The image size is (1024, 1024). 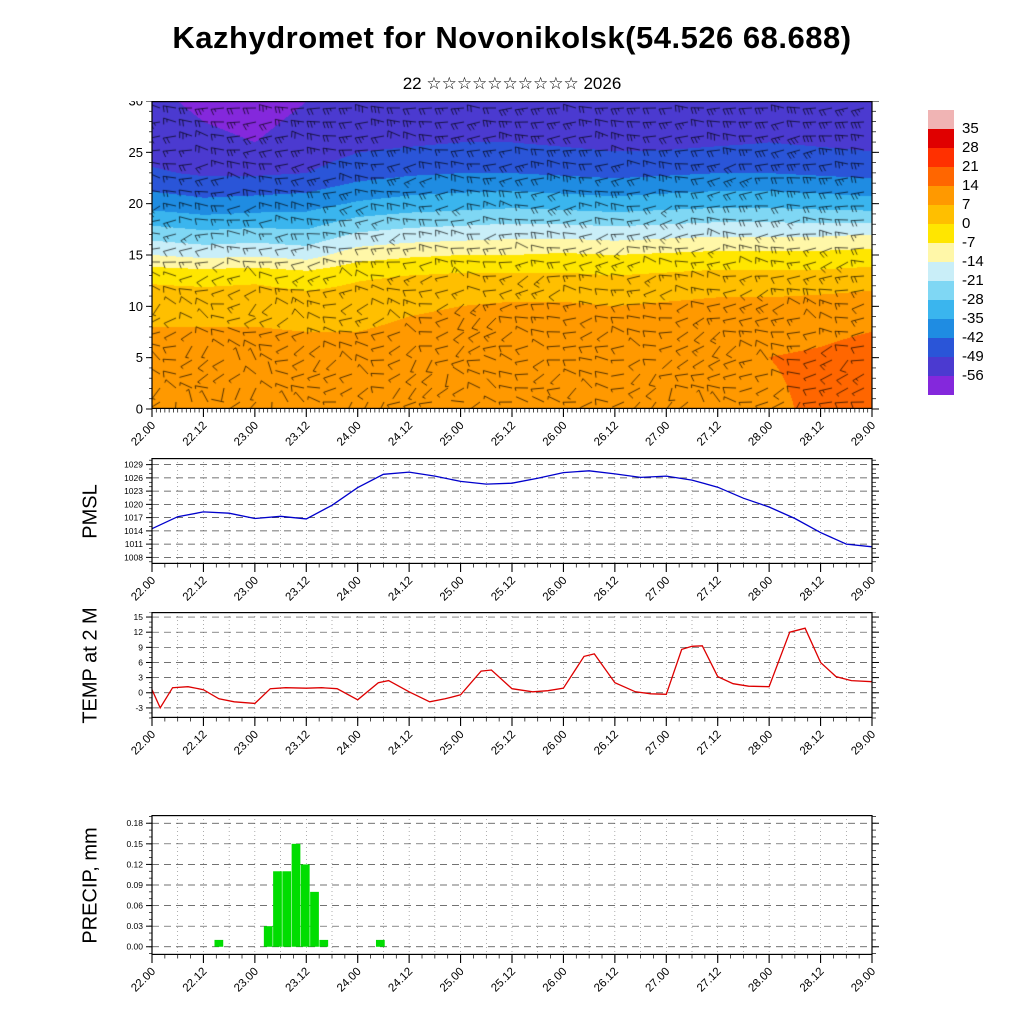 What do you see at coordinates (134, 823) in the screenshot?
I see `y-tick-label: 0.18` at bounding box center [134, 823].